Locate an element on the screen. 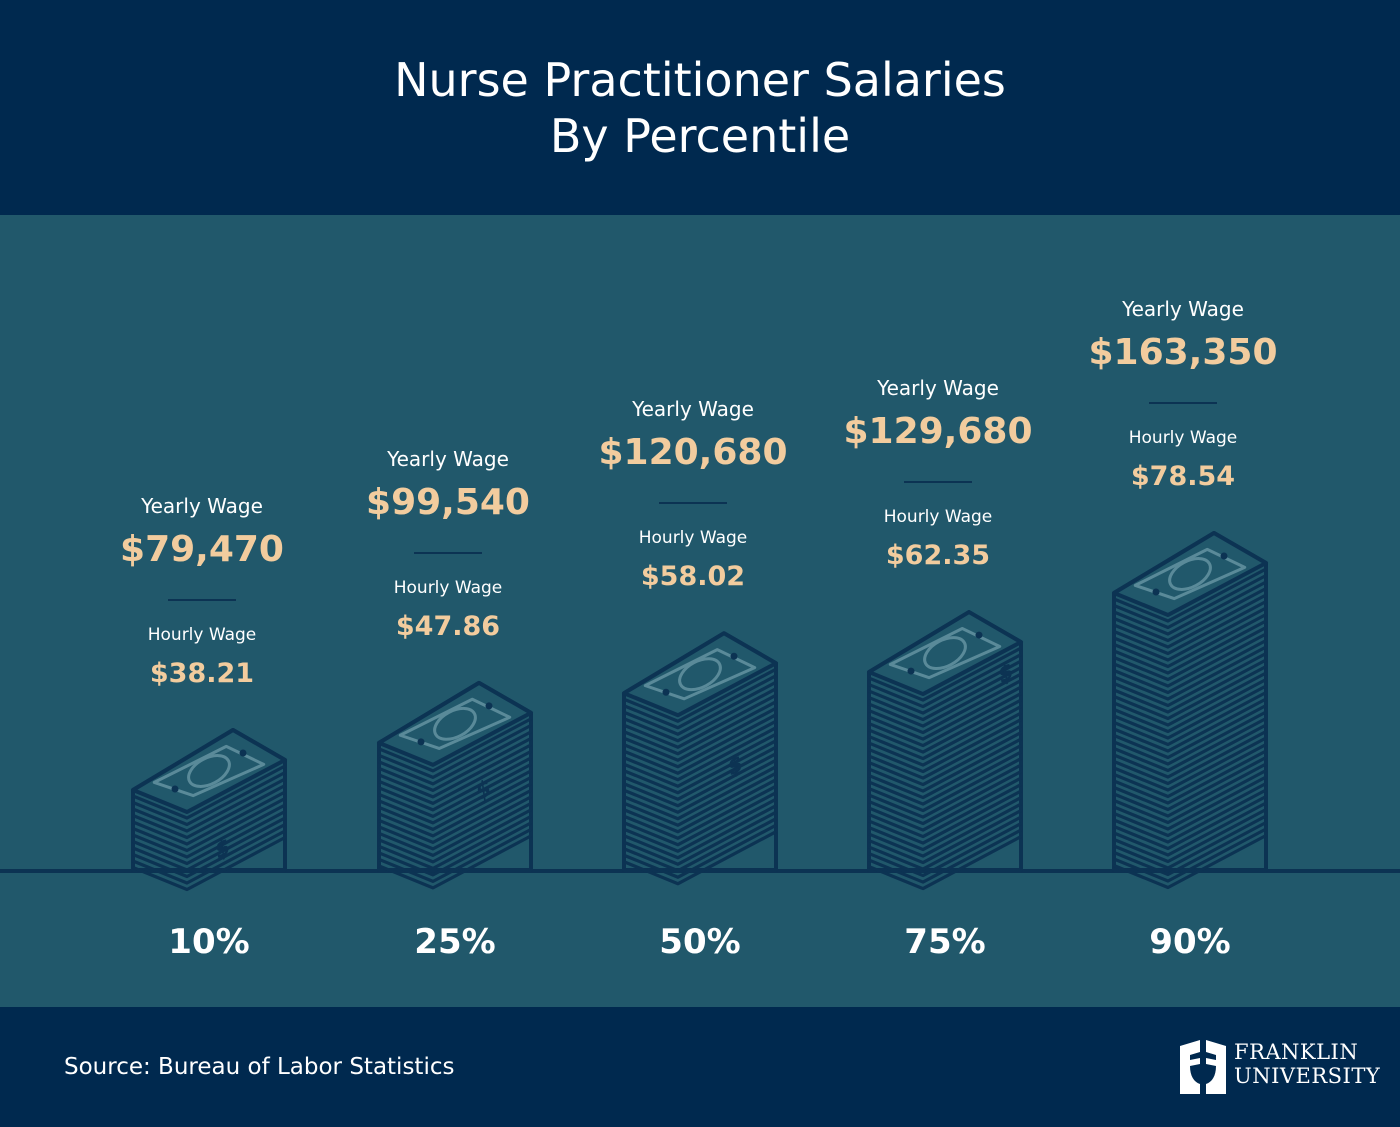 Image resolution: width=1400 pixels, height=1127 pixels. hourly-wage-value: $38.21 is located at coordinates (202, 673).